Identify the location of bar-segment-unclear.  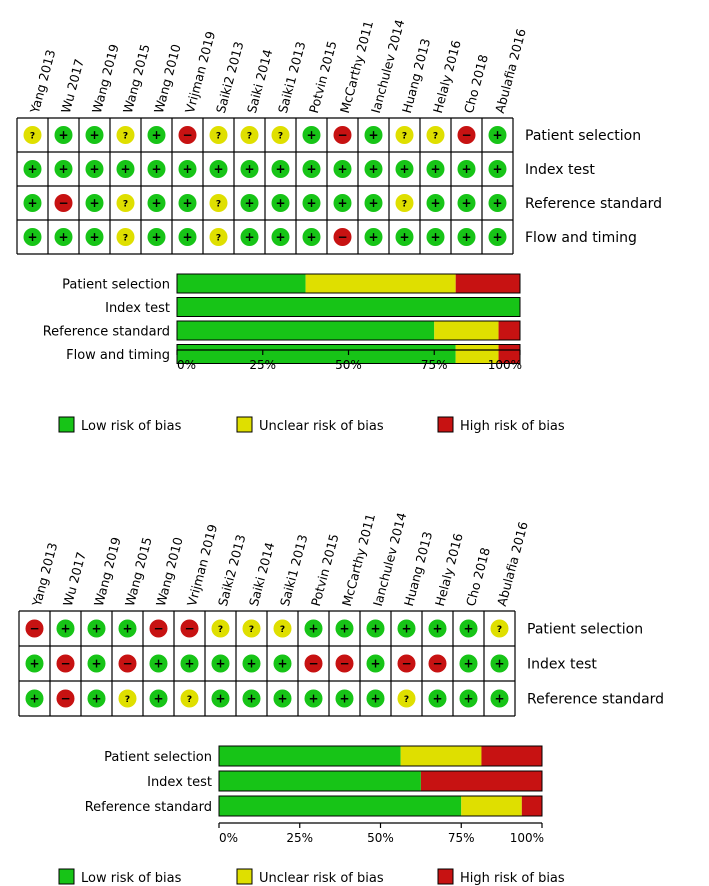
(477, 354).